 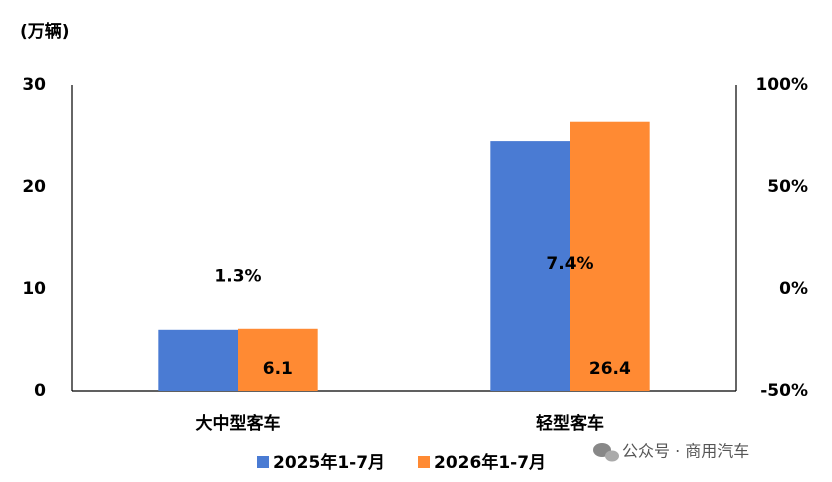 What do you see at coordinates (40, 391) in the screenshot?
I see `y-tick-label: 0` at bounding box center [40, 391].